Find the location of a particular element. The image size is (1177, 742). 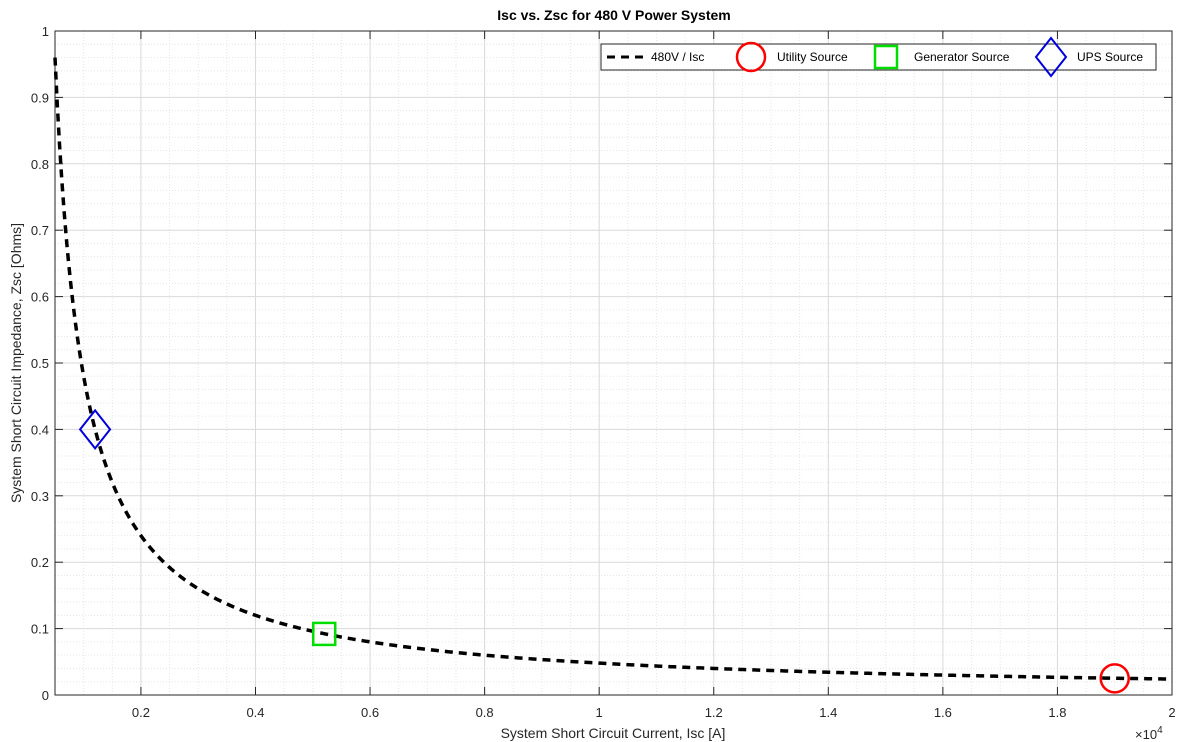

y-tick-label: 0.2 is located at coordinates (40, 562).